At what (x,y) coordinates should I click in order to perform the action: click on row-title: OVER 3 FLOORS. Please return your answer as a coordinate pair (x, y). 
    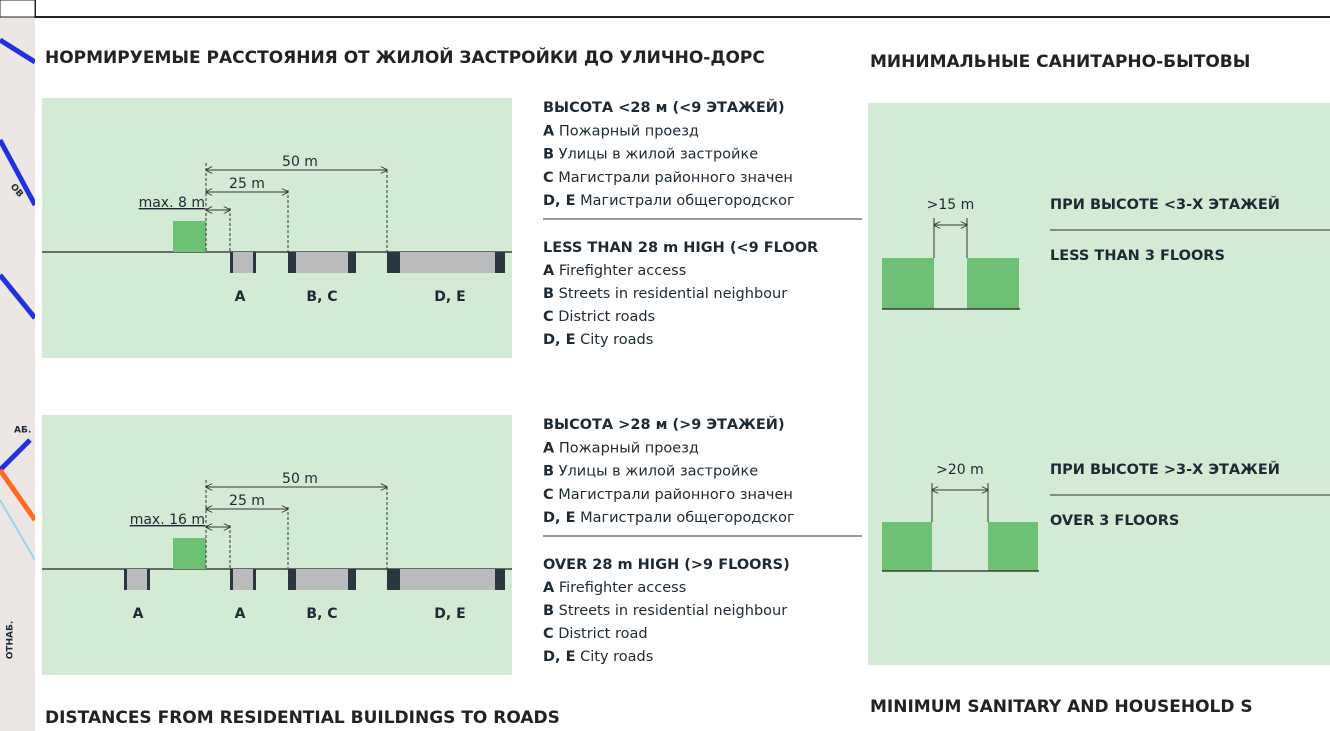
    Looking at the image, I should click on (1114, 521).